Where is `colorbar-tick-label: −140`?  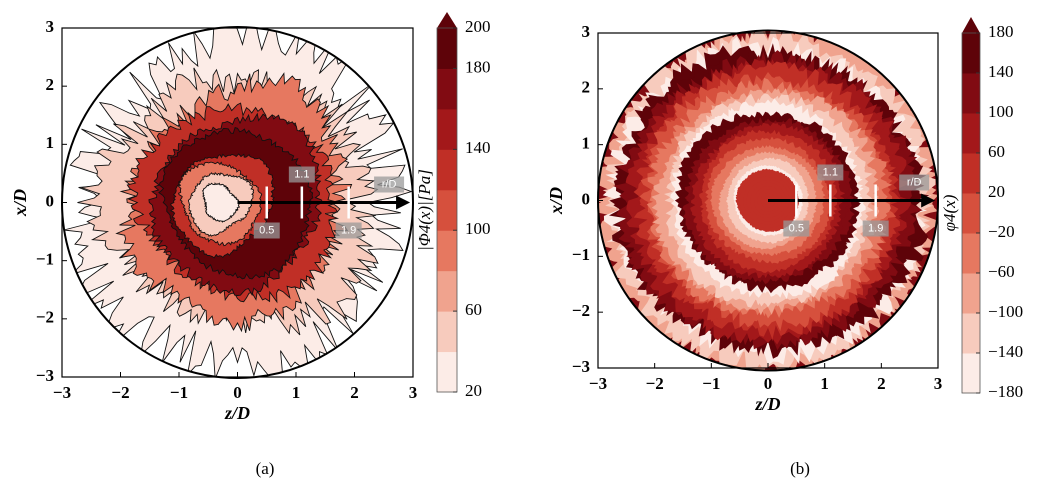 colorbar-tick-label: −140 is located at coordinates (1005, 351).